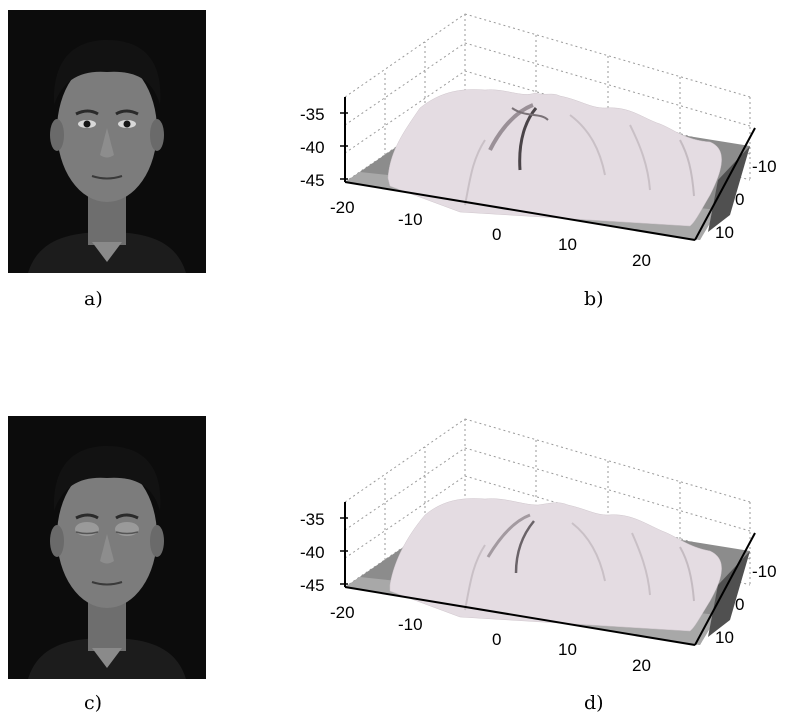 The width and height of the screenshot is (791, 719). I want to click on face-photo-eyes-closed, so click(107, 547).